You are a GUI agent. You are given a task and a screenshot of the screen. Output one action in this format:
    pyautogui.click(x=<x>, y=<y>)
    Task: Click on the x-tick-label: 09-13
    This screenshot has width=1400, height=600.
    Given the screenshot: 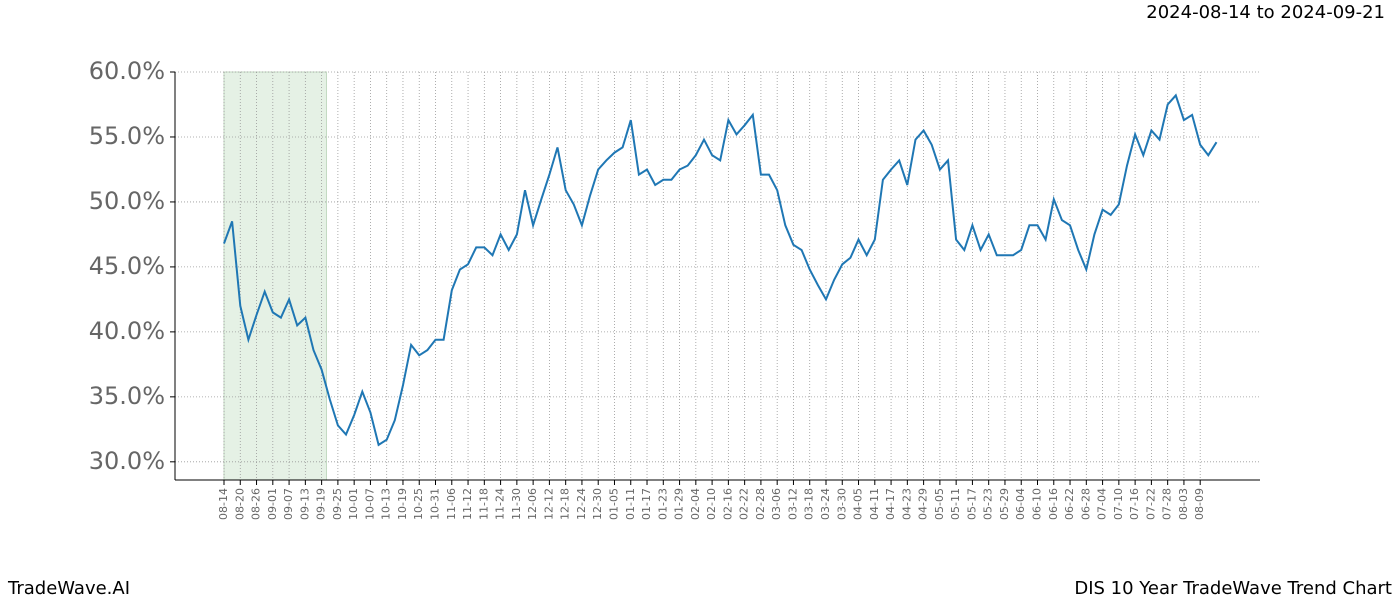 What is the action you would take?
    pyautogui.click(x=304, y=504)
    